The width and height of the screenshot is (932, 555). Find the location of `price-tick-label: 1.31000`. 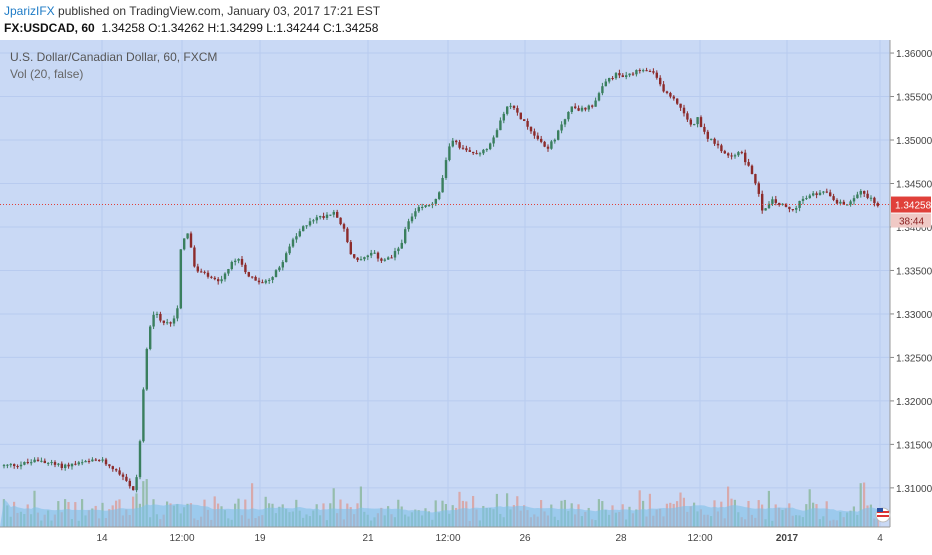

price-tick-label: 1.31000 is located at coordinates (914, 489).